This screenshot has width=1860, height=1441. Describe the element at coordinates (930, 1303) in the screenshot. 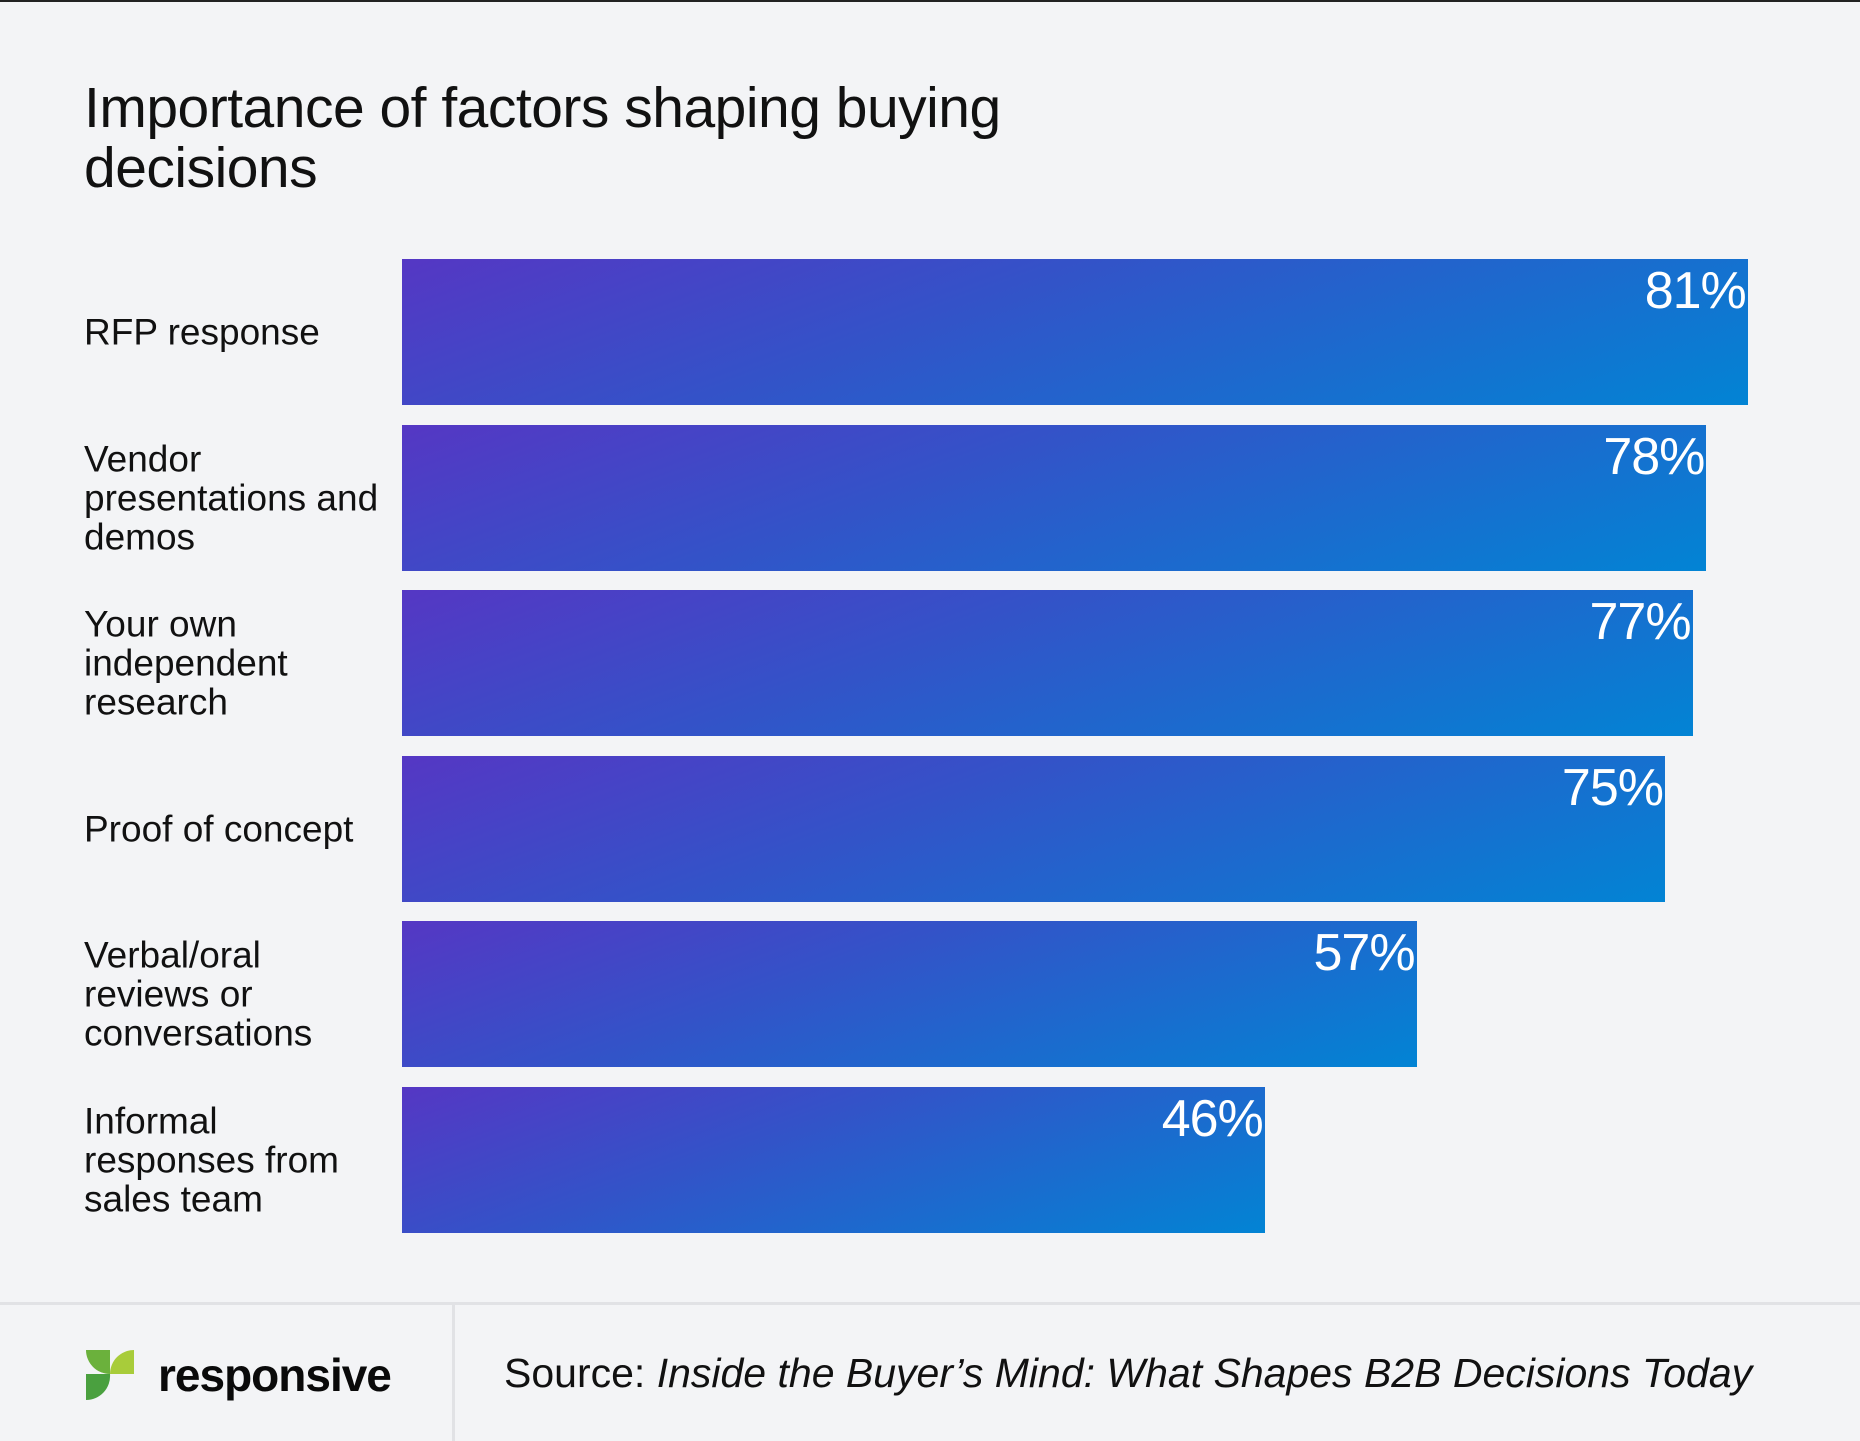

I see `footer-divider` at that location.